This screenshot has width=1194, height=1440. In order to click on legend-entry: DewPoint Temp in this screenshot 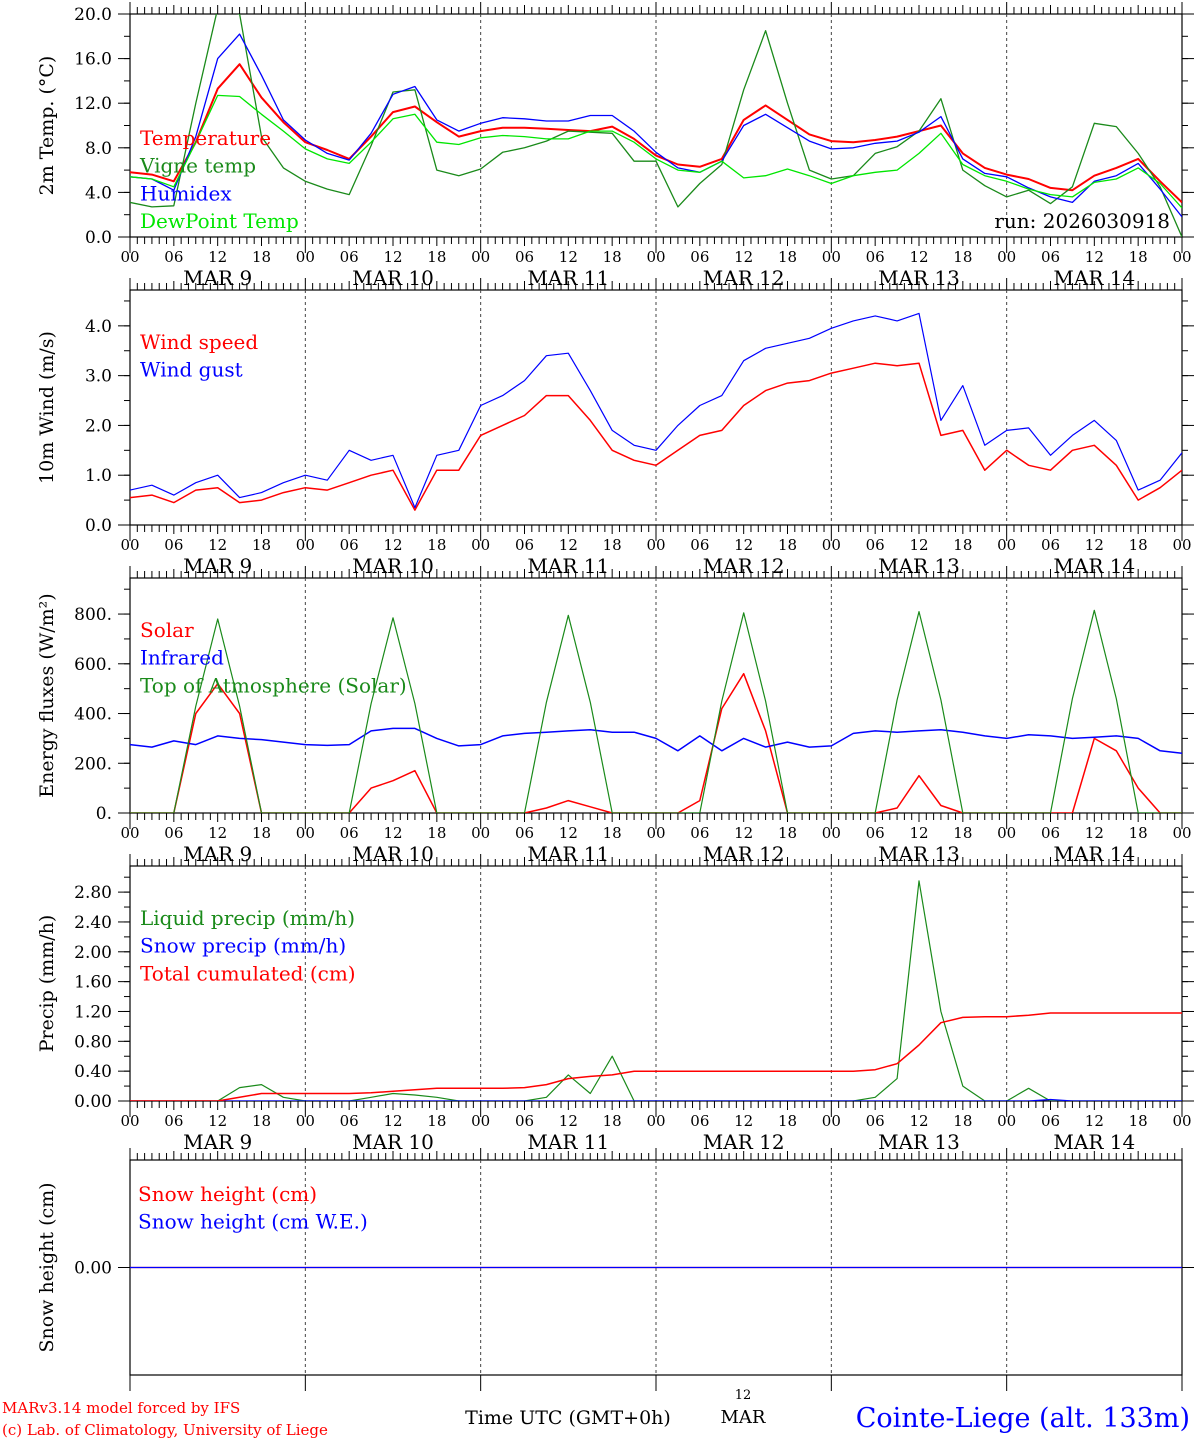, I will do `click(219, 221)`.